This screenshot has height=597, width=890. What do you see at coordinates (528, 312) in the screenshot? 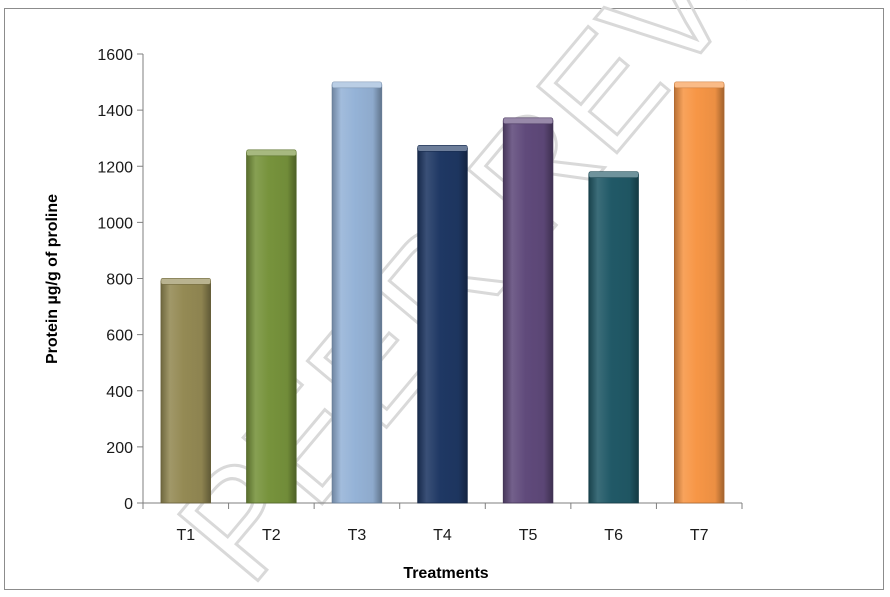
I see `bar-t5` at bounding box center [528, 312].